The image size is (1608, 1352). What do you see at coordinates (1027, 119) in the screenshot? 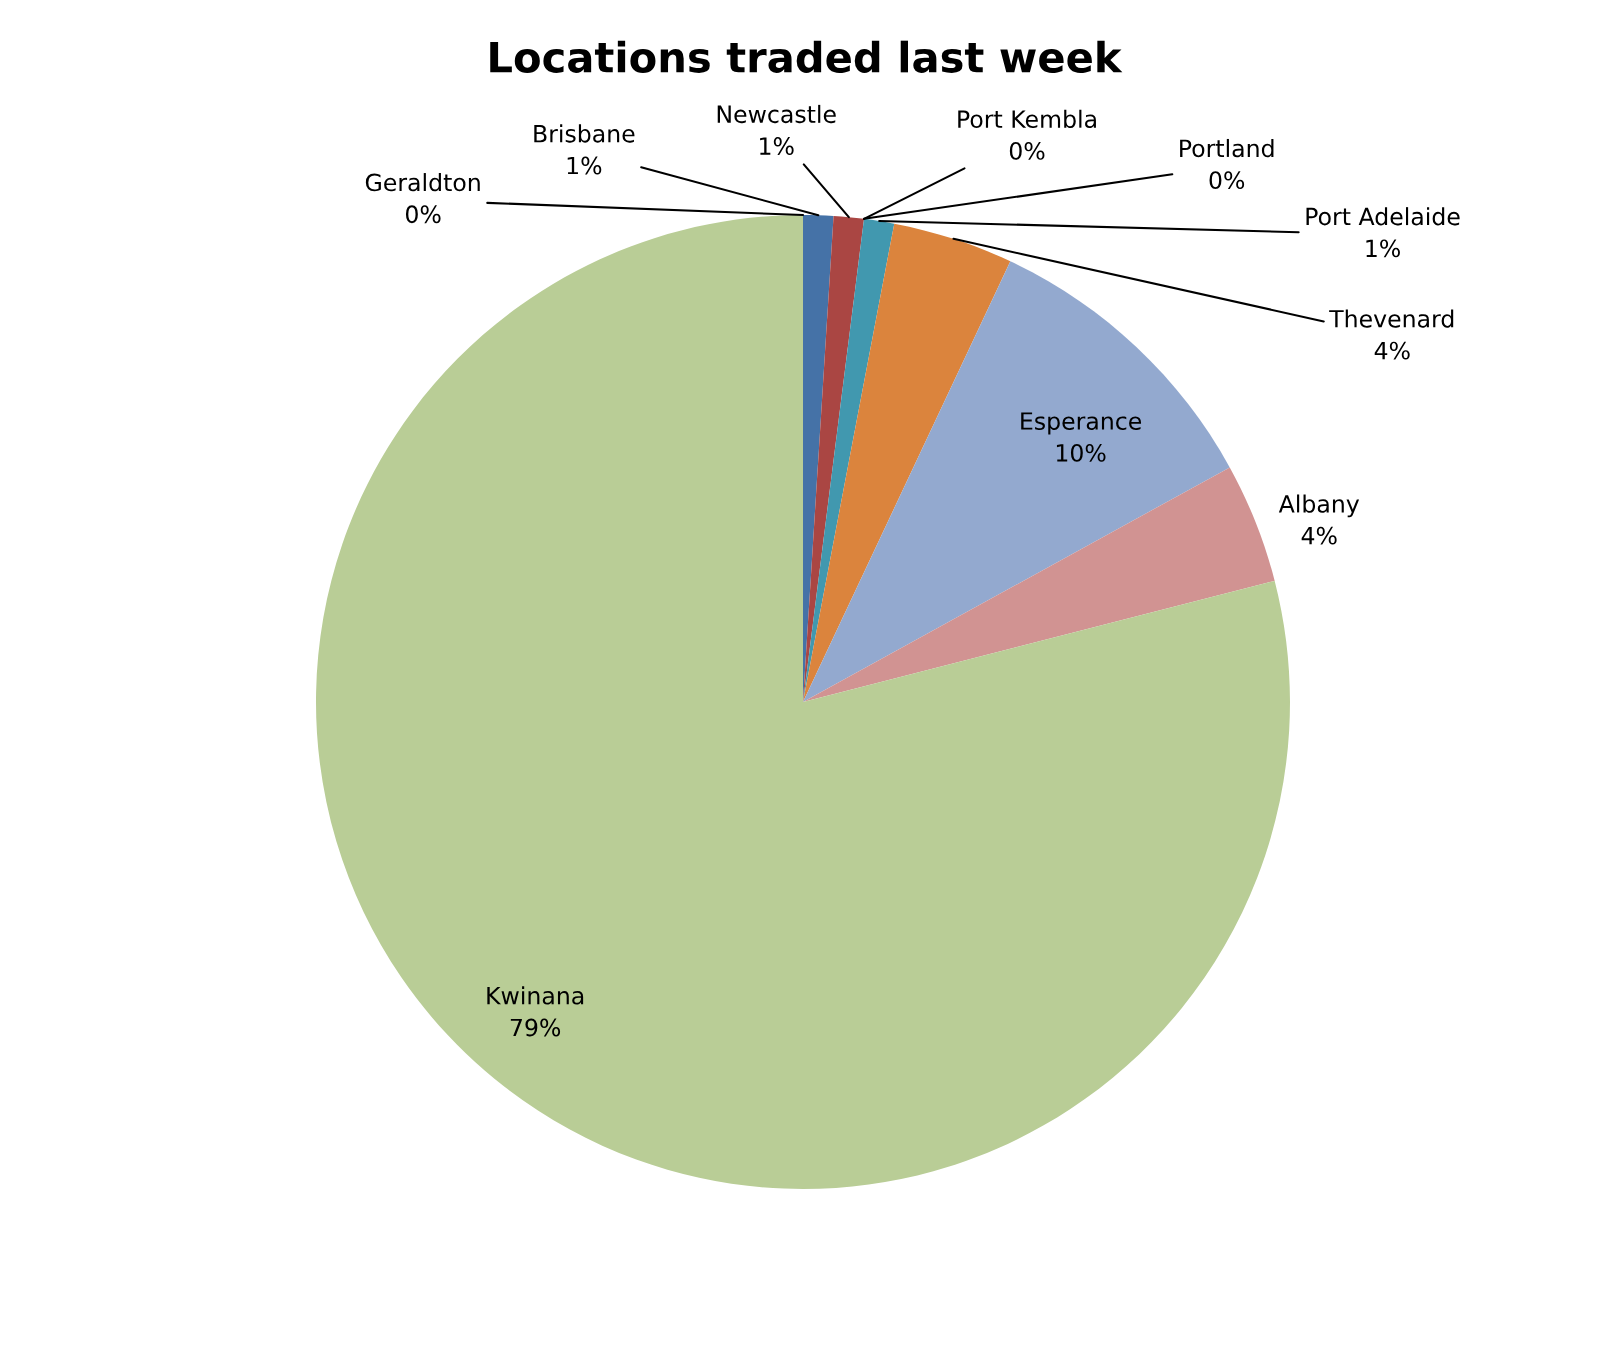
I see `category-label: Port Kembla` at bounding box center [1027, 119].